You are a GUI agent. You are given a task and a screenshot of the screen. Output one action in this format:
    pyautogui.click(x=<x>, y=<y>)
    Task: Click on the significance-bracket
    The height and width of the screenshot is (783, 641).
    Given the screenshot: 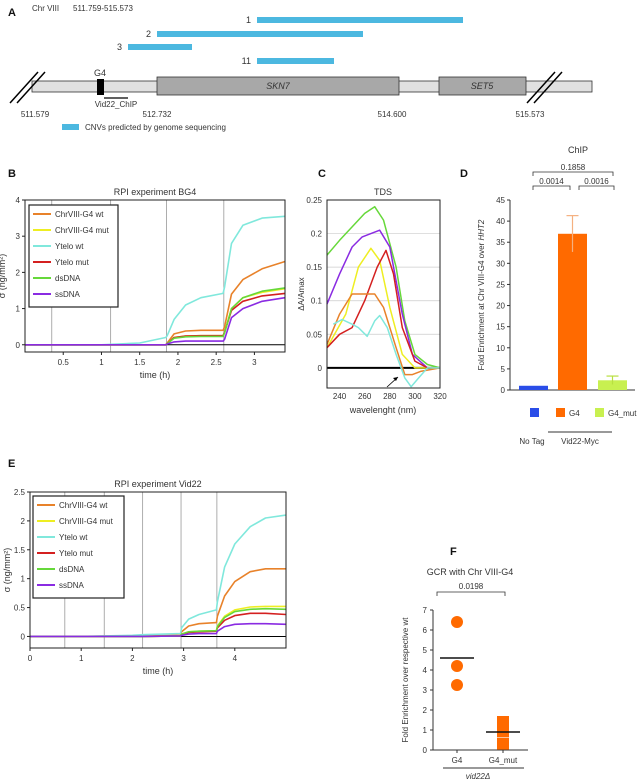 What is the action you would take?
    pyautogui.click(x=573, y=173)
    